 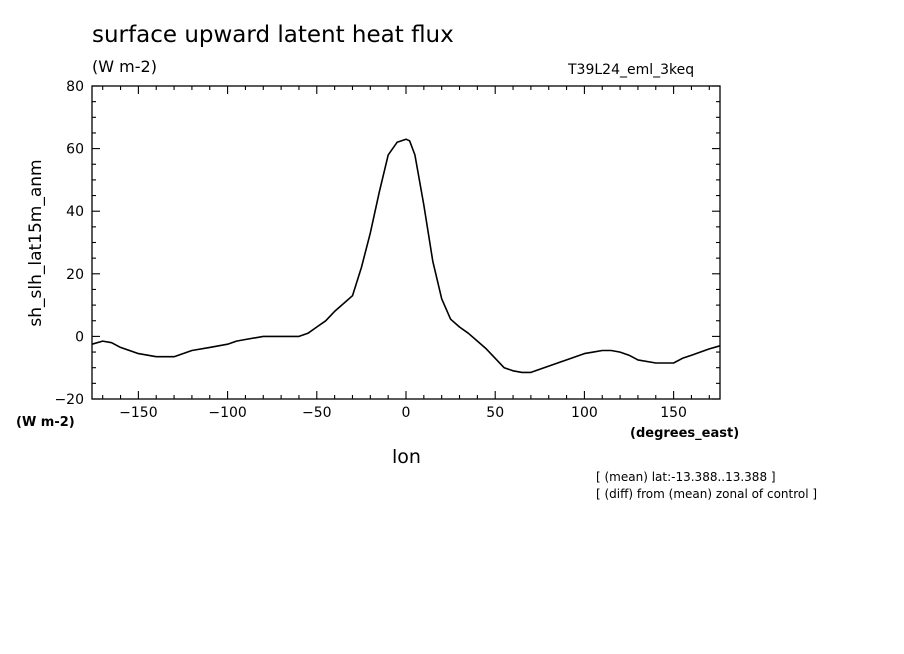 What do you see at coordinates (75, 150) in the screenshot?
I see `y-tick-label: 60` at bounding box center [75, 150].